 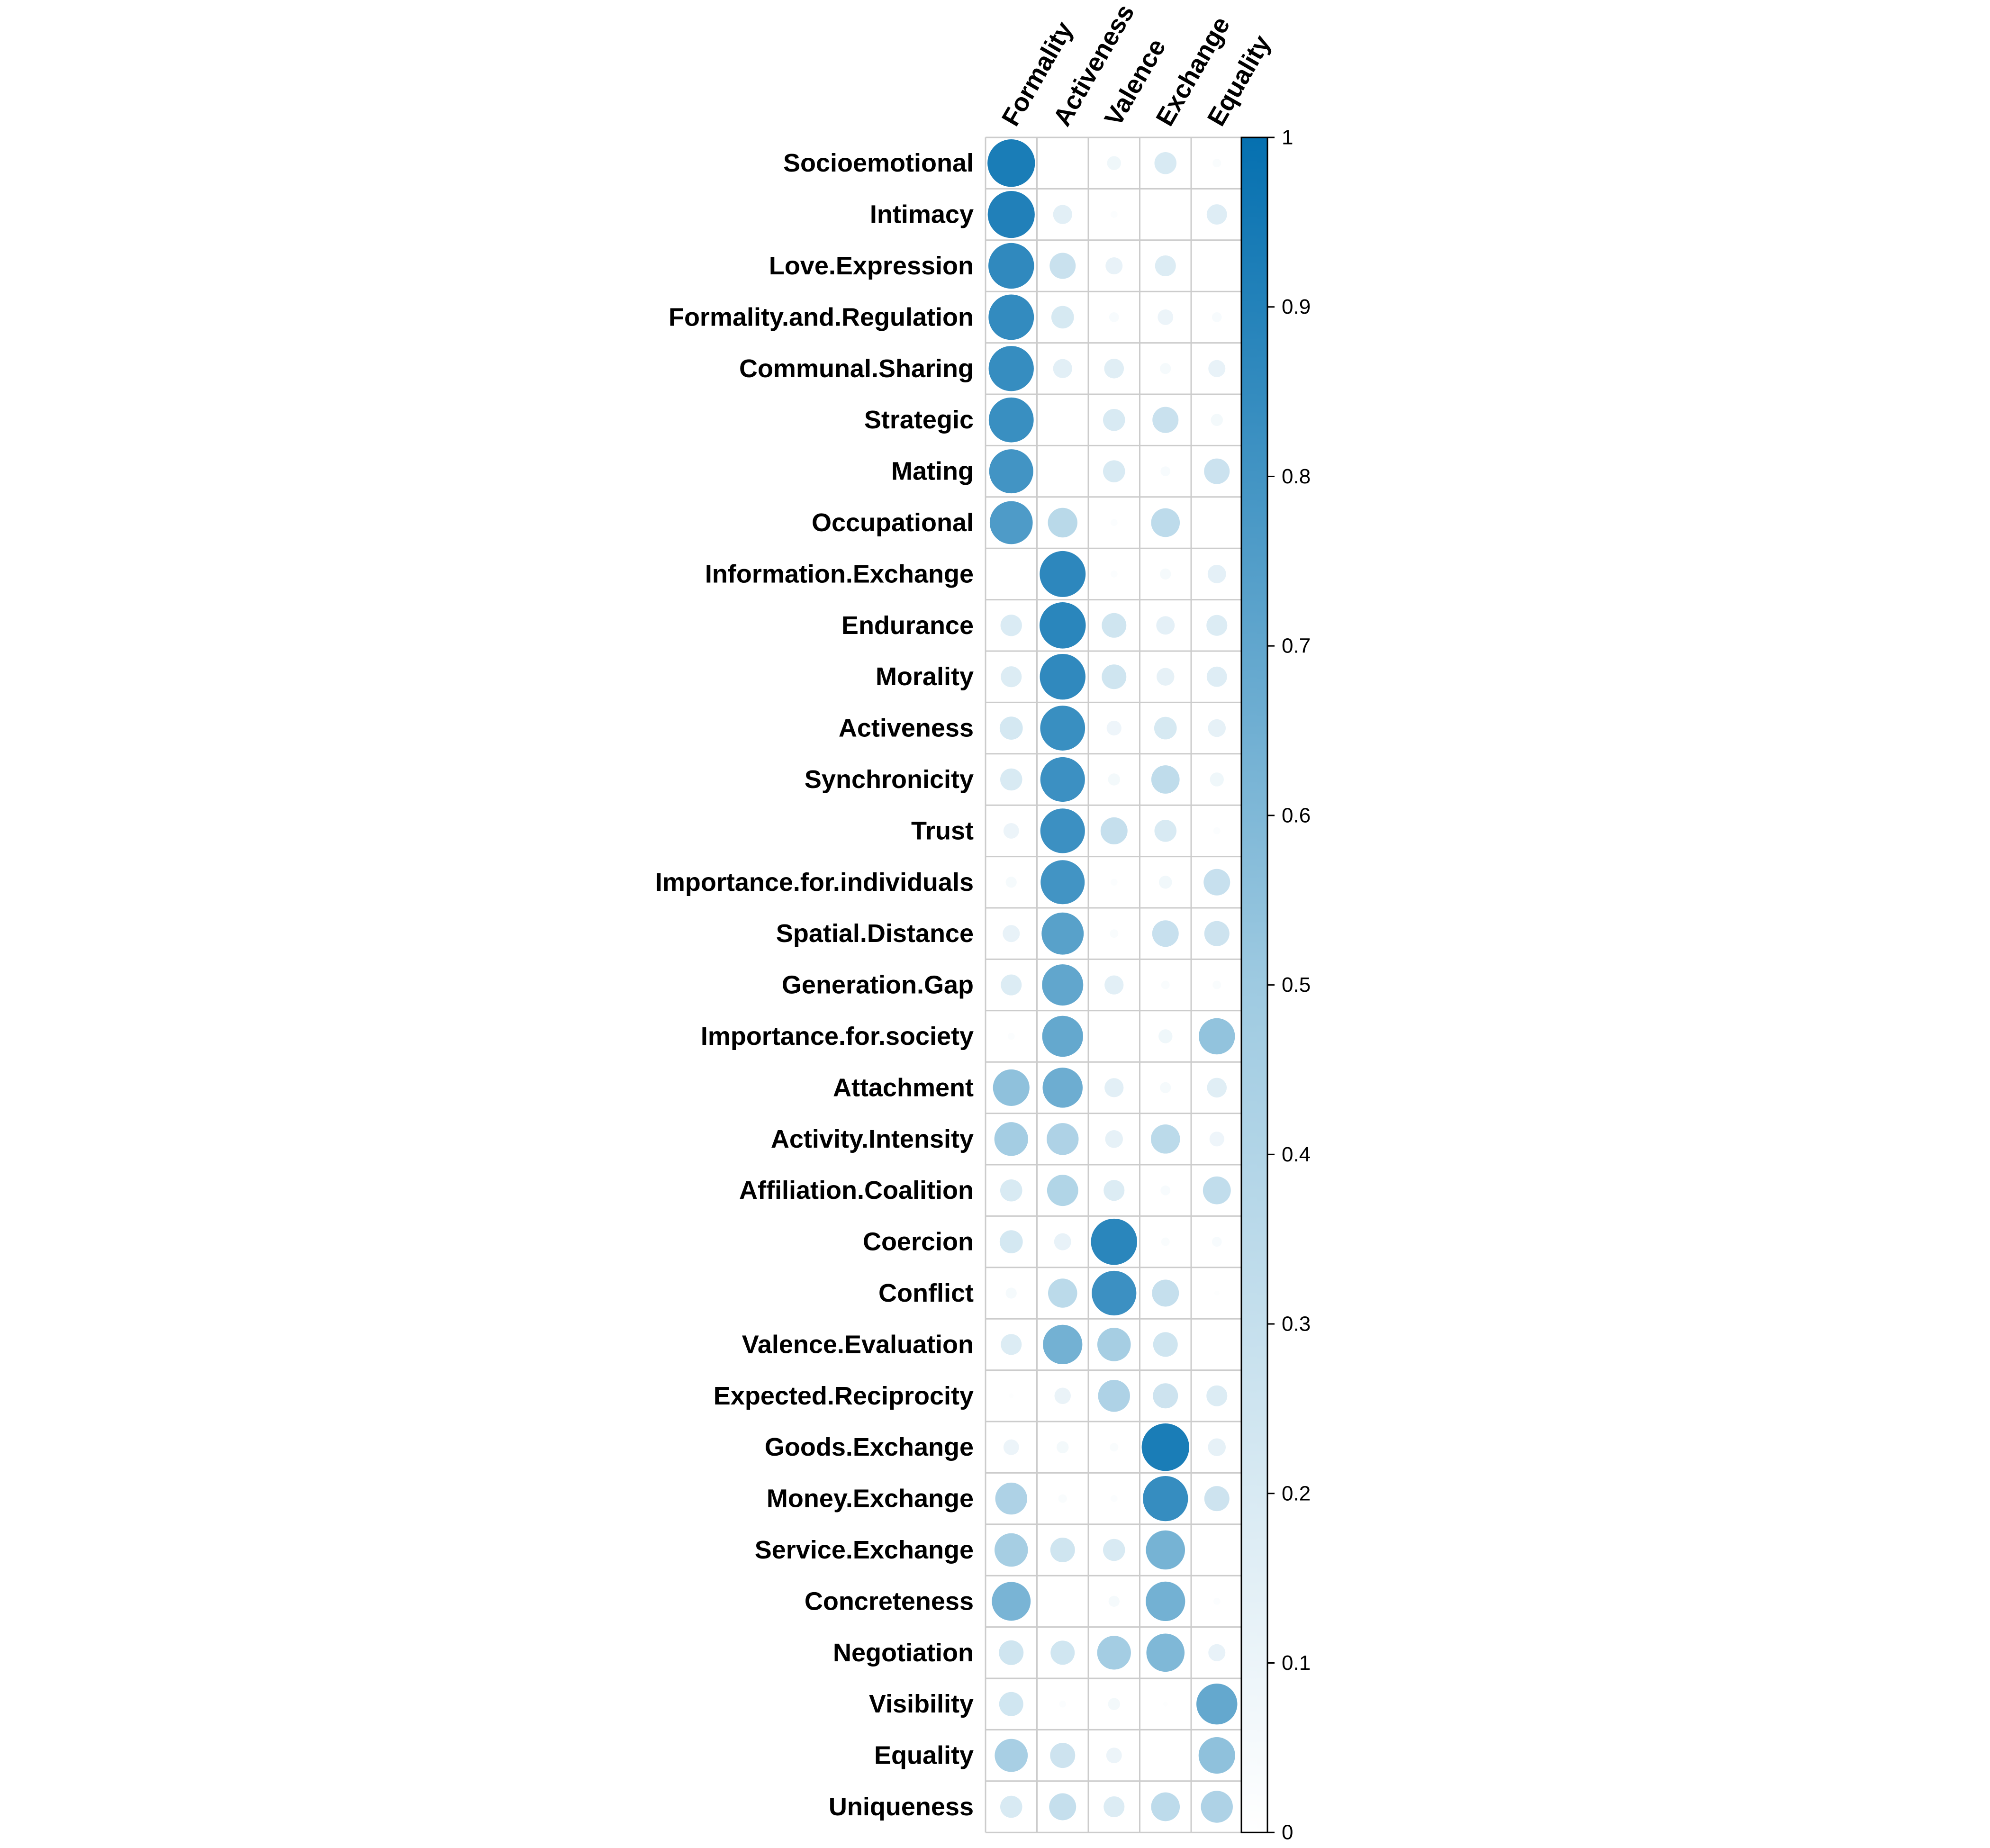 I want to click on row-label: Attachment, so click(x=903, y=1087).